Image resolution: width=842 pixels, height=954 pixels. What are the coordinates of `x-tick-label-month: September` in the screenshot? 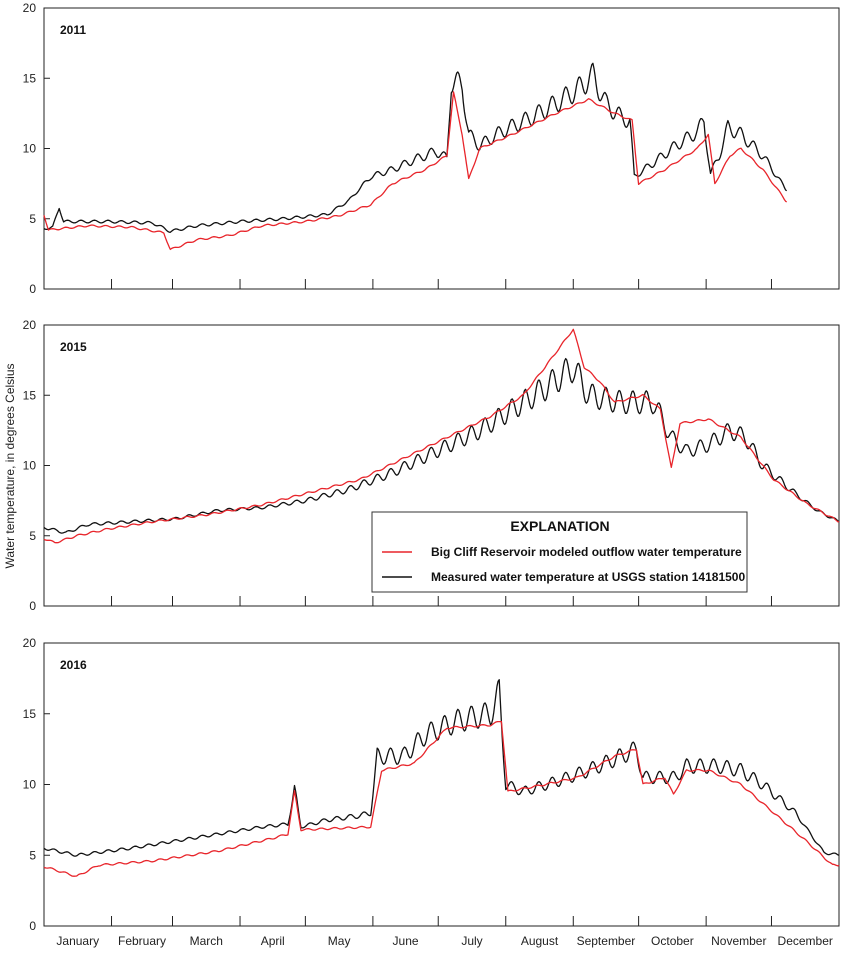 It's located at (606, 941).